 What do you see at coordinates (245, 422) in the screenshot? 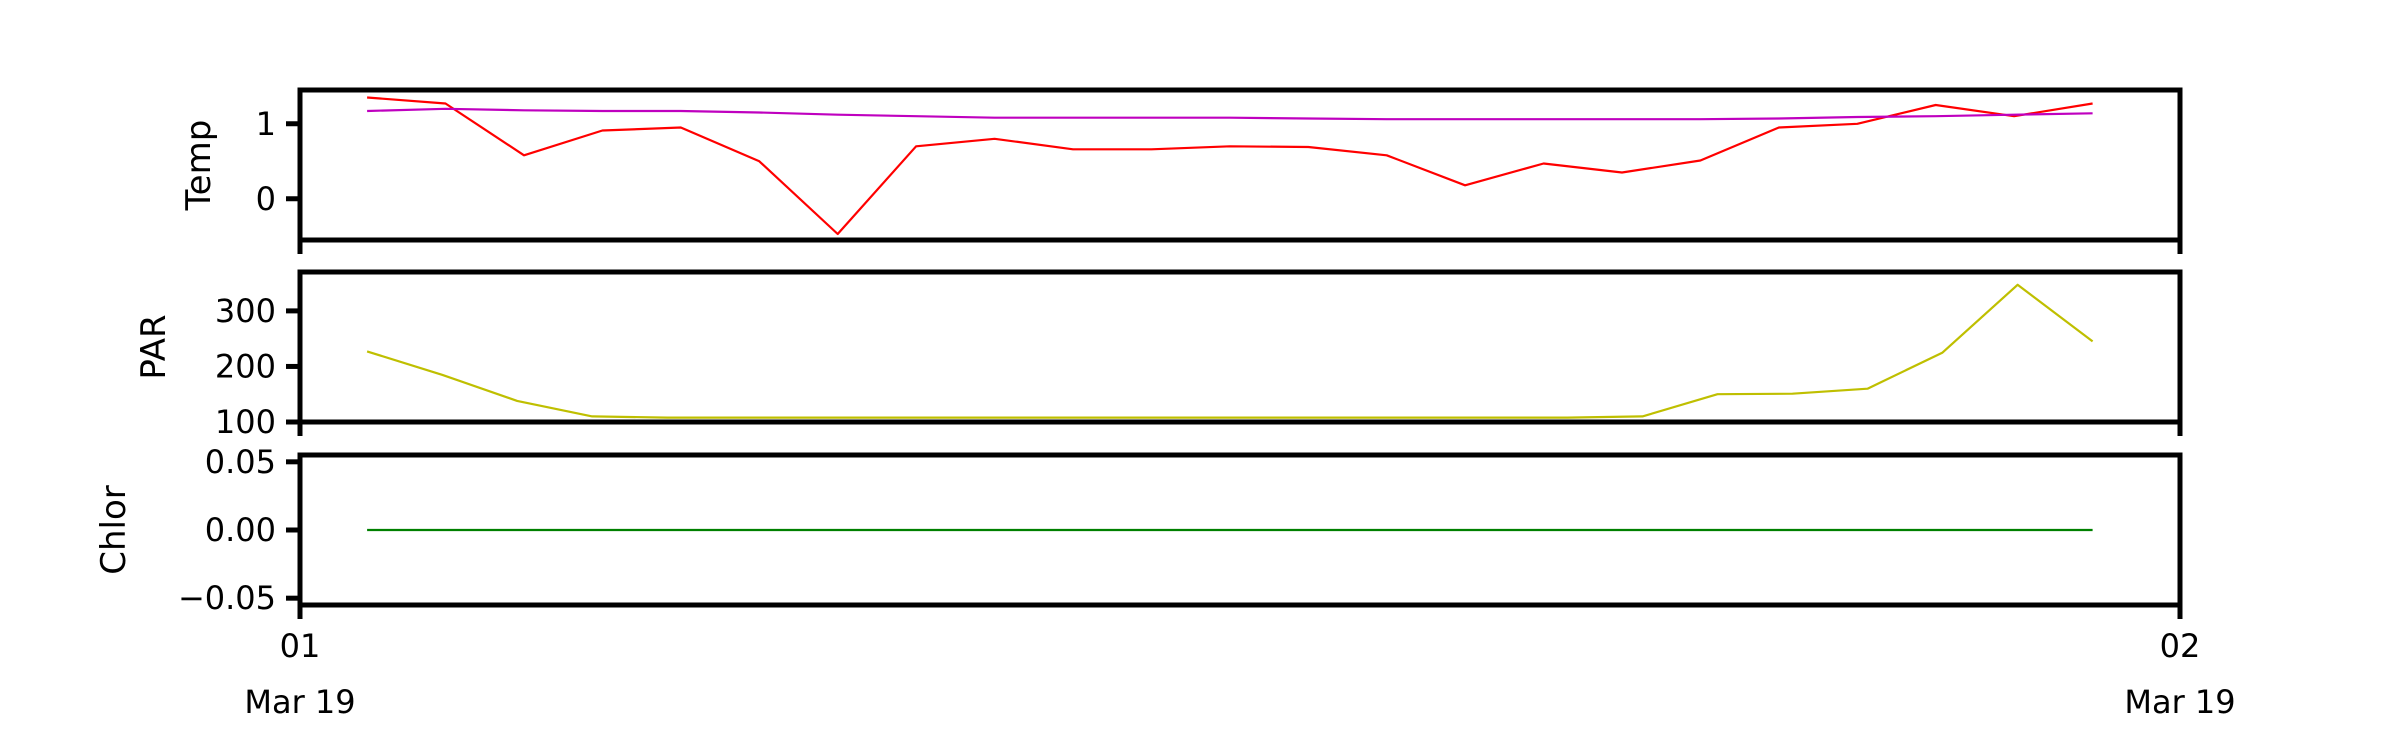
I see `ytick-label-par-0: 100` at bounding box center [245, 422].